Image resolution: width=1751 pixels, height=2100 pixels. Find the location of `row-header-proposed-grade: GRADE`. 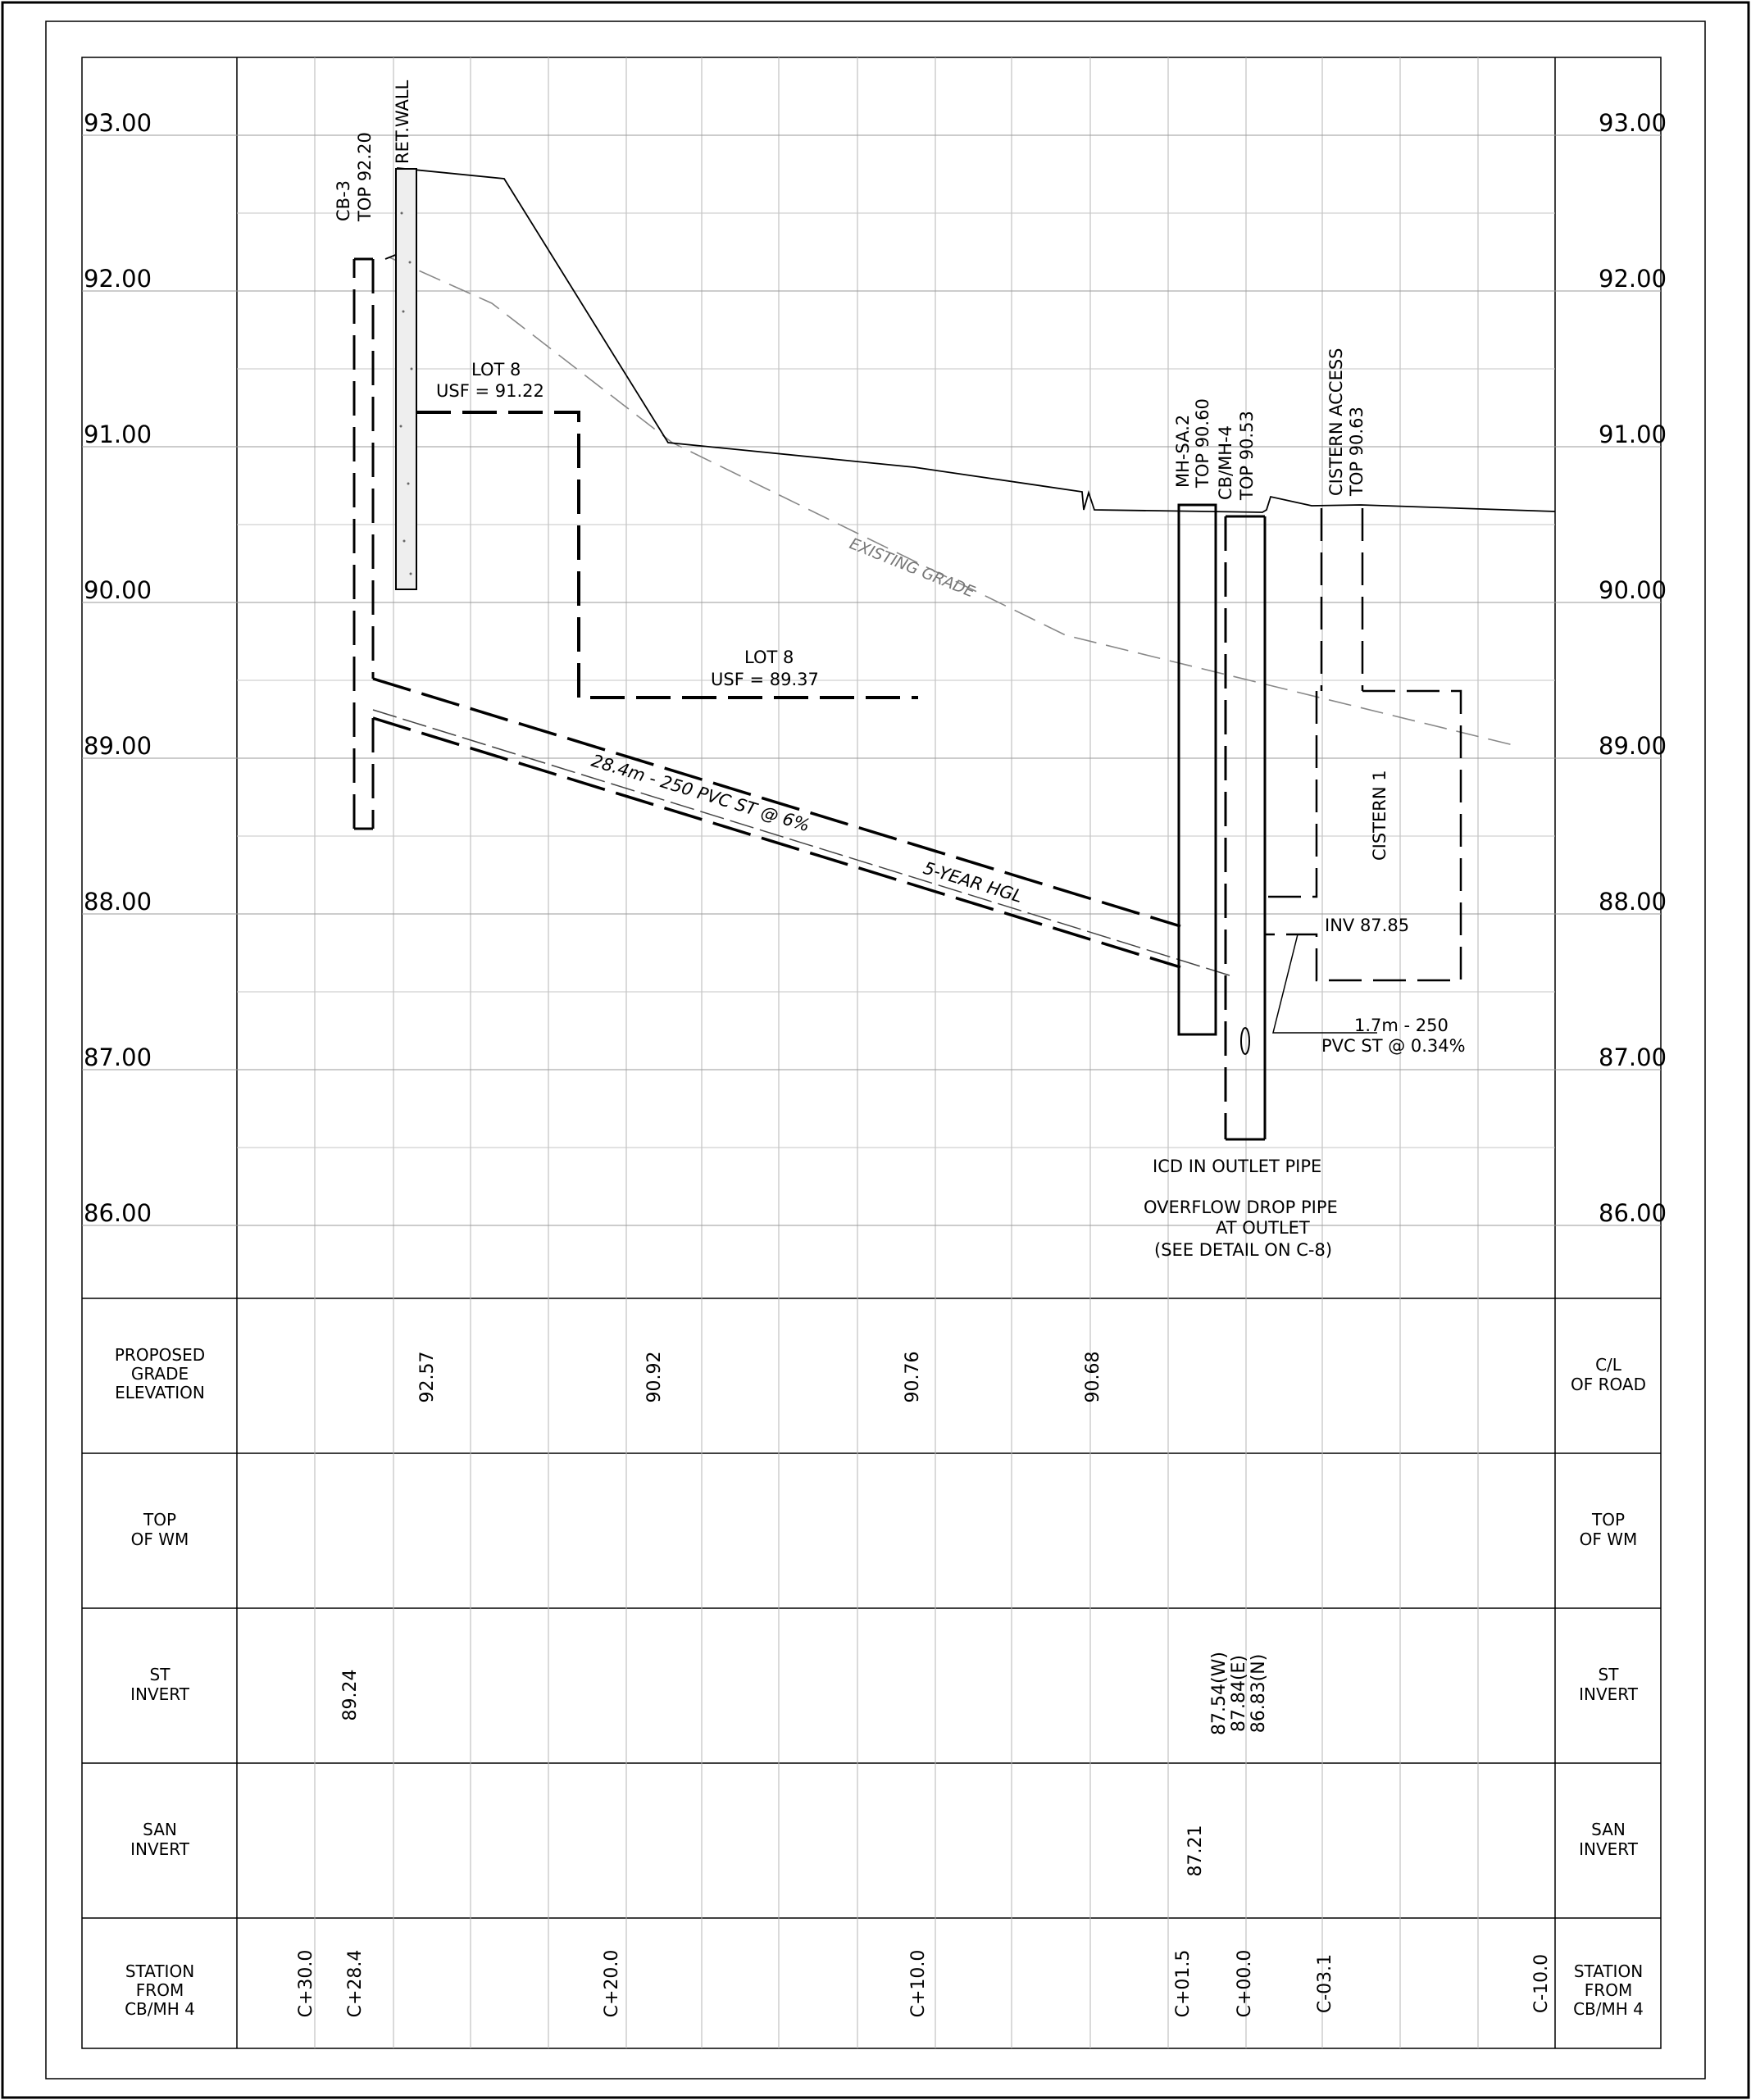

row-header-proposed-grade: GRADE is located at coordinates (160, 1374).